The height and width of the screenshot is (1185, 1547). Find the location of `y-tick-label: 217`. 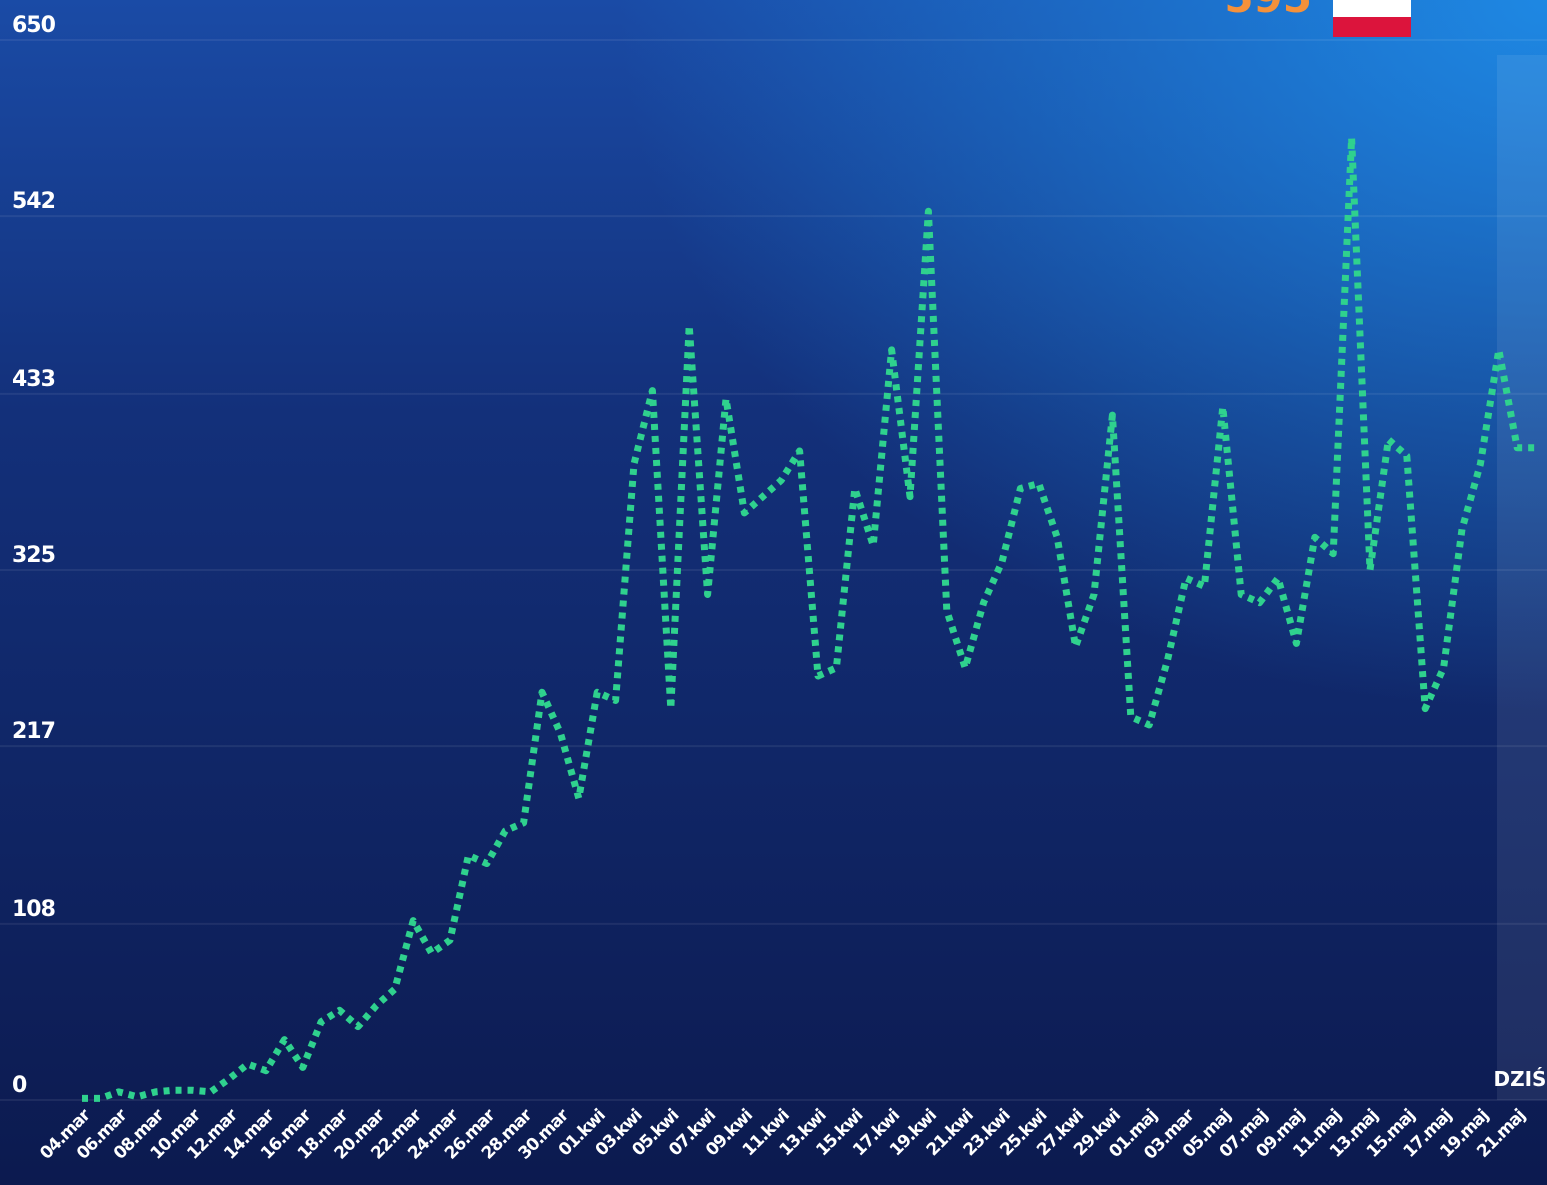

y-tick-label: 217 is located at coordinates (33, 731).